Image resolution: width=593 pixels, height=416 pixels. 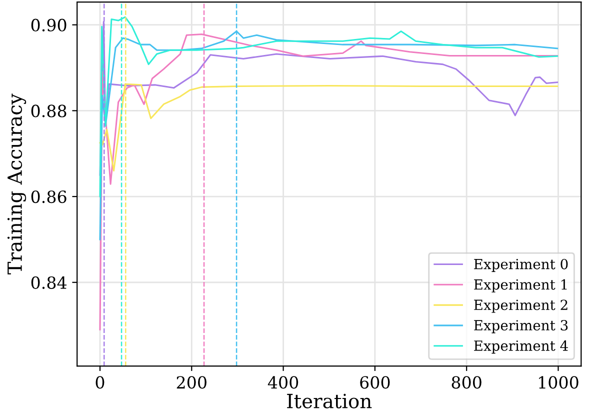 What do you see at coordinates (521, 347) in the screenshot?
I see `legend-label: Experiment 4` at bounding box center [521, 347].